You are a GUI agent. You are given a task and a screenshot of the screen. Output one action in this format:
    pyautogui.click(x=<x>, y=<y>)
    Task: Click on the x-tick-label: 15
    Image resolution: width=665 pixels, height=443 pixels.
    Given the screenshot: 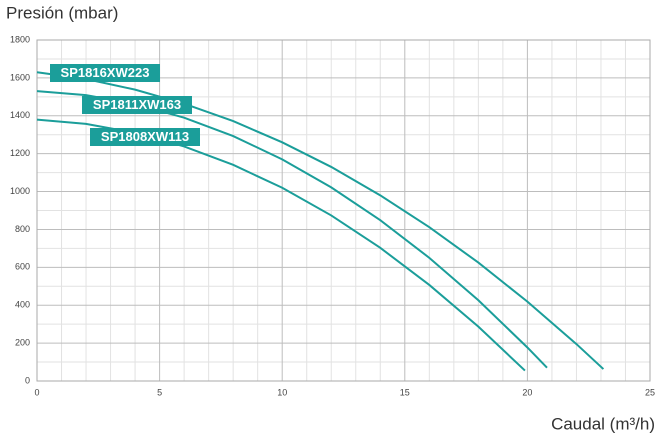 What is the action you would take?
    pyautogui.click(x=405, y=392)
    